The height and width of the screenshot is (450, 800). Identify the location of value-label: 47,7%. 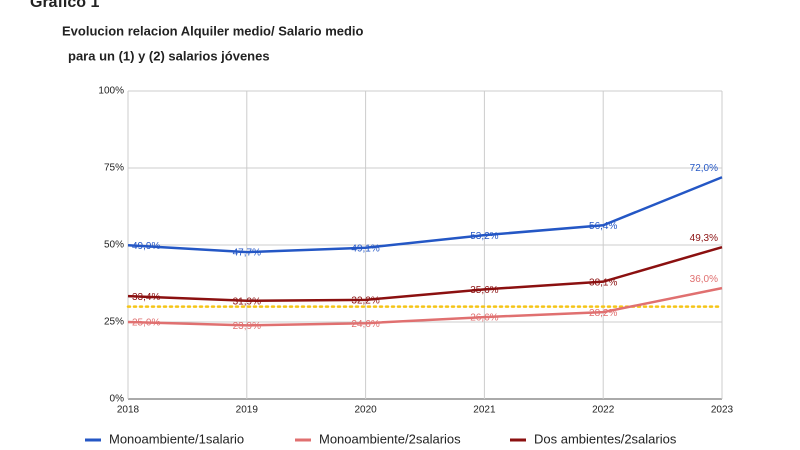
(247, 253).